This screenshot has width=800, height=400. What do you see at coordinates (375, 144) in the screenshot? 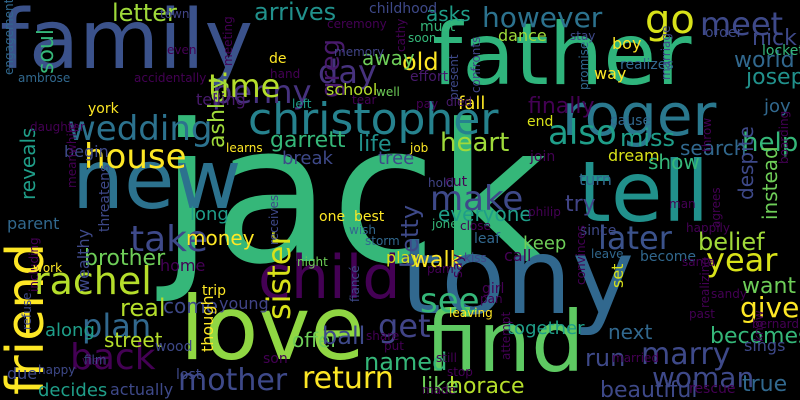
I see `word-life: life` at bounding box center [375, 144].